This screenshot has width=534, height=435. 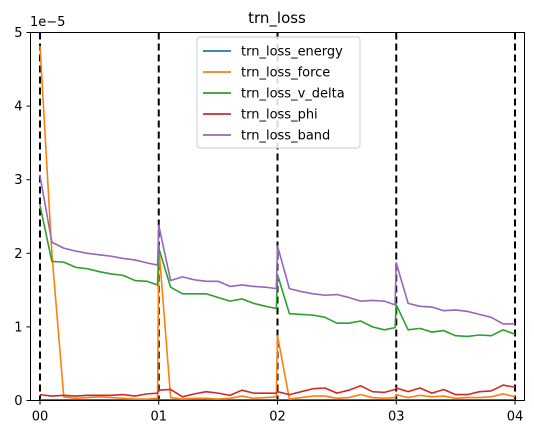 I want to click on y-tick-label-5: 5, so click(x=18, y=33).